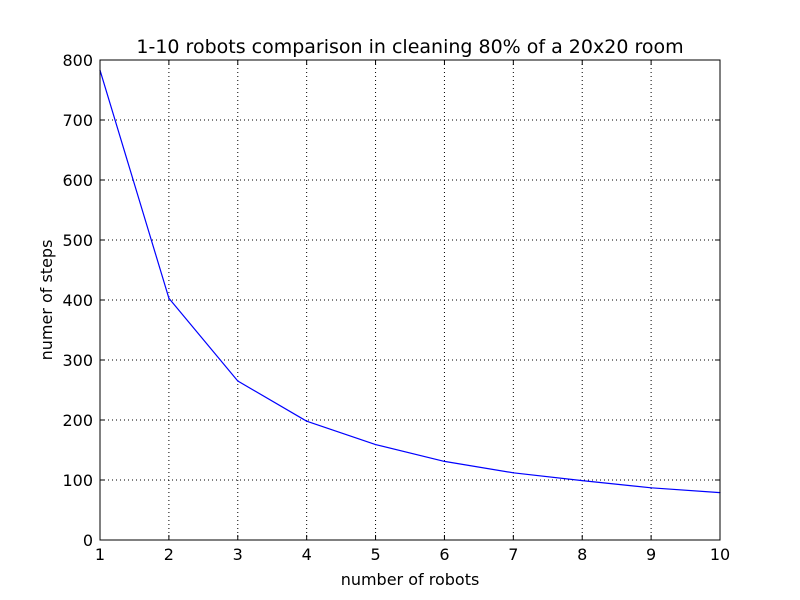 Image resolution: width=800 pixels, height=600 pixels. What do you see at coordinates (77, 60) in the screenshot?
I see `y-tick-label: 800` at bounding box center [77, 60].